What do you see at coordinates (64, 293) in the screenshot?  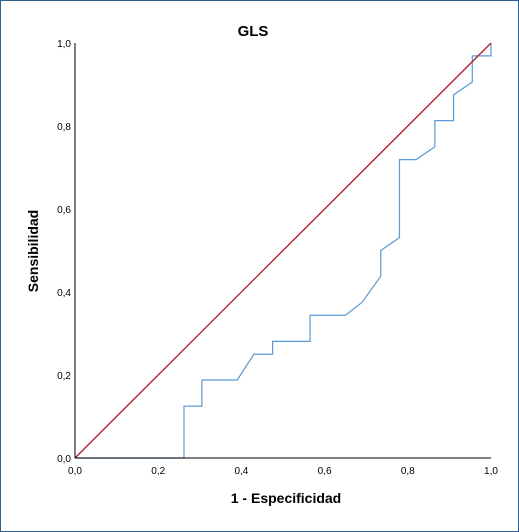 I see `y-tick-label: 0,4` at bounding box center [64, 293].